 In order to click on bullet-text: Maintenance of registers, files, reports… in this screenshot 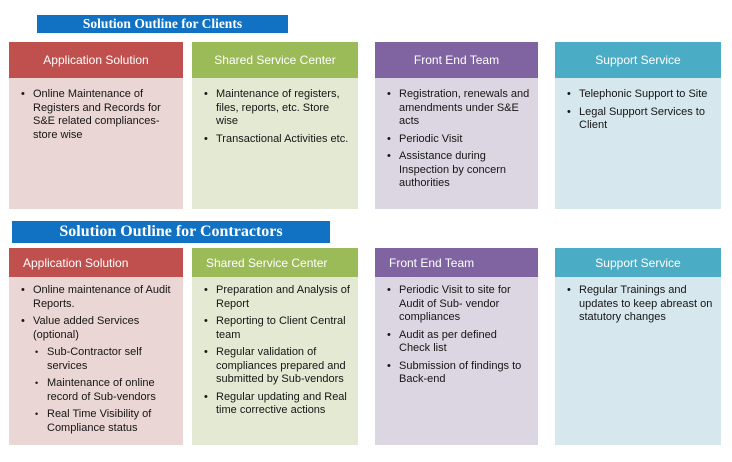, I will do `click(278, 107)`.